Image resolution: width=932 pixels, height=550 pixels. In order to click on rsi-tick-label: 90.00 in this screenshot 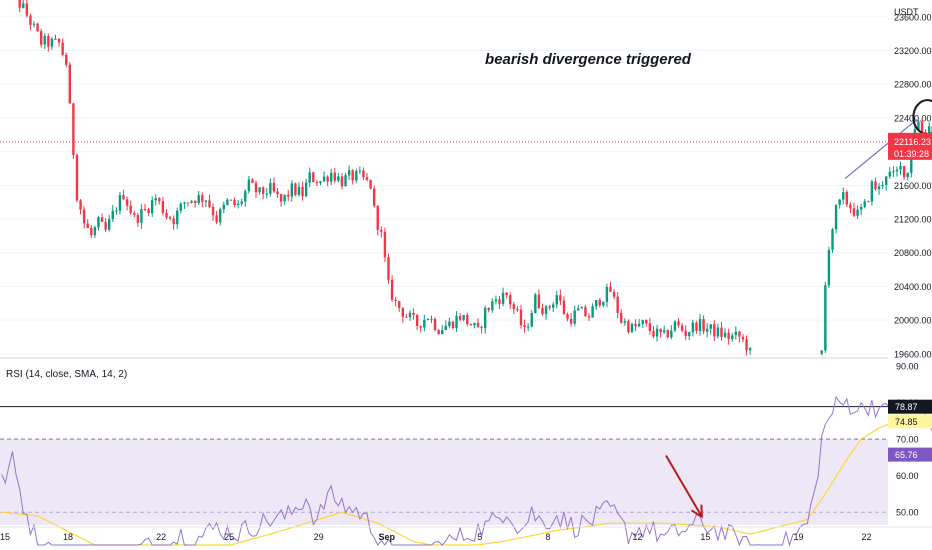, I will do `click(907, 367)`.